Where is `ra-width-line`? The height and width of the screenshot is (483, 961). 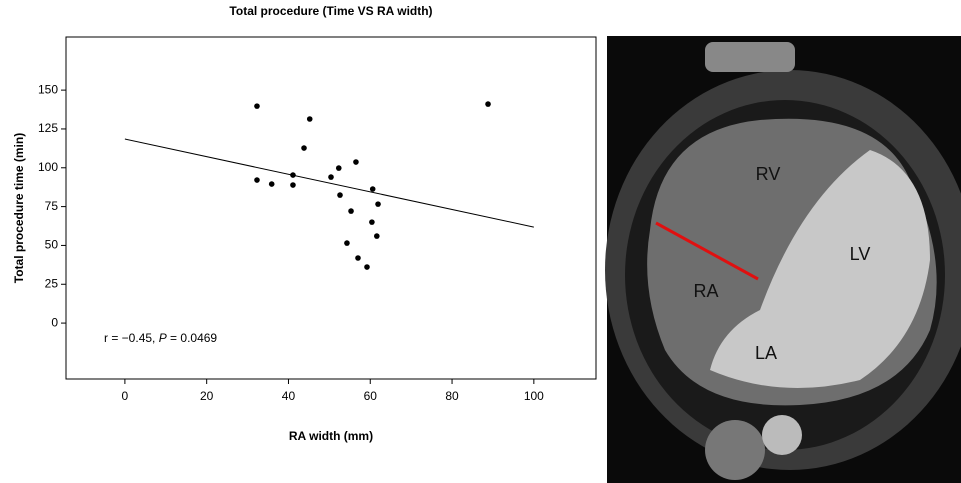
ra-width-line is located at coordinates (707, 251).